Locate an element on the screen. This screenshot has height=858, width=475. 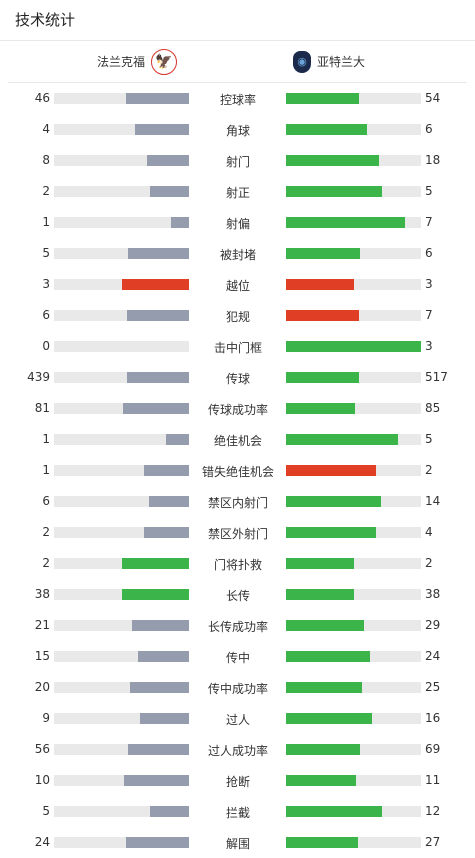
home-stat-value: 1 is located at coordinates (46, 222).